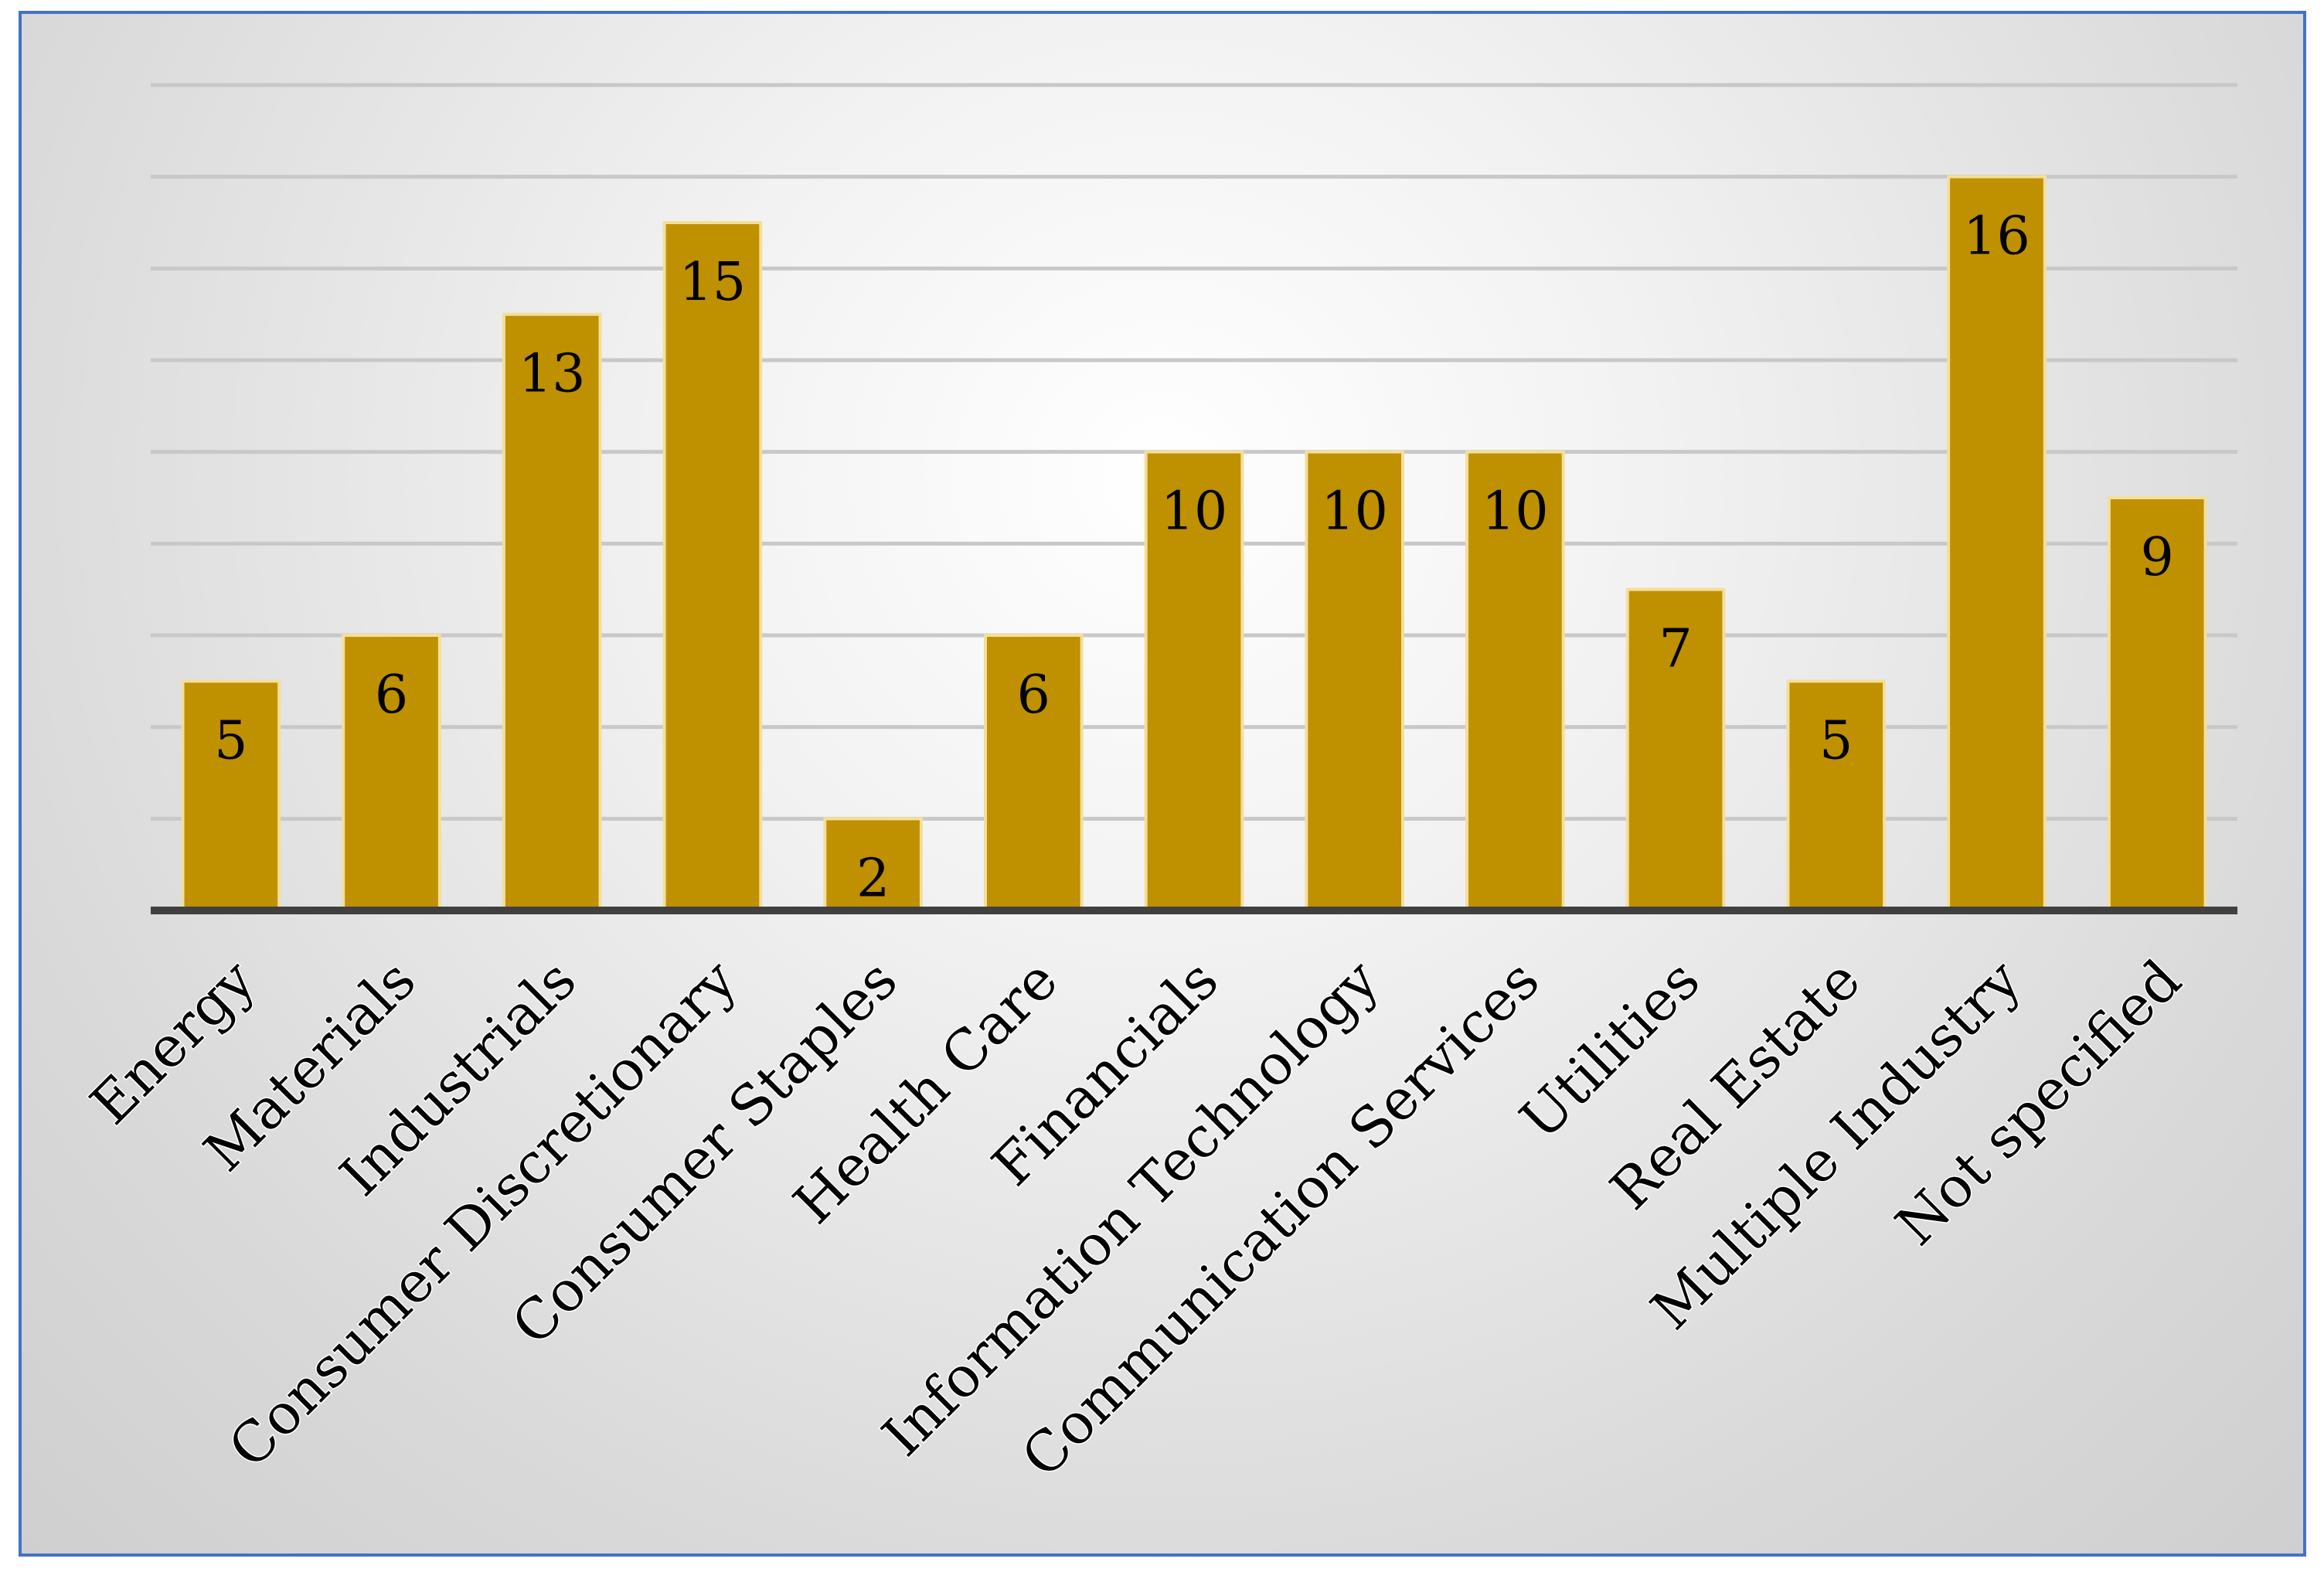 This screenshot has width=2324, height=1579. I want to click on data-label: 2, so click(873, 879).